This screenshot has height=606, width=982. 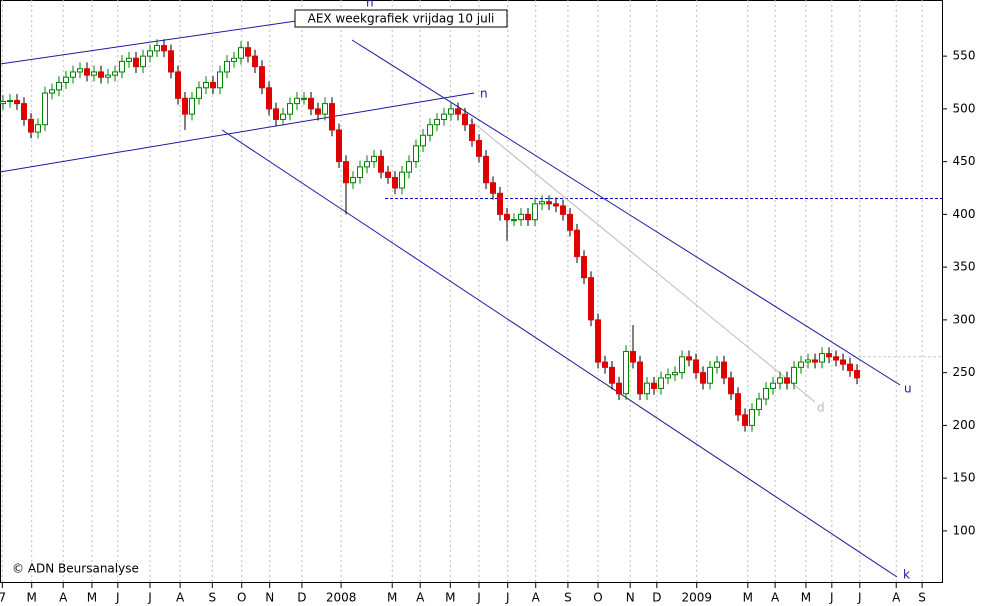 I want to click on x-tick-label: D, so click(x=301, y=598).